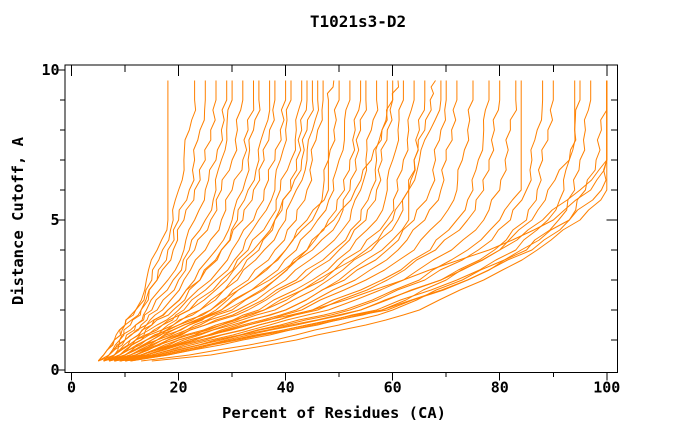 This screenshot has height=440, width=680. What do you see at coordinates (334, 413) in the screenshot?
I see `x-axis-label: Percent of Residues (CA)` at bounding box center [334, 413].